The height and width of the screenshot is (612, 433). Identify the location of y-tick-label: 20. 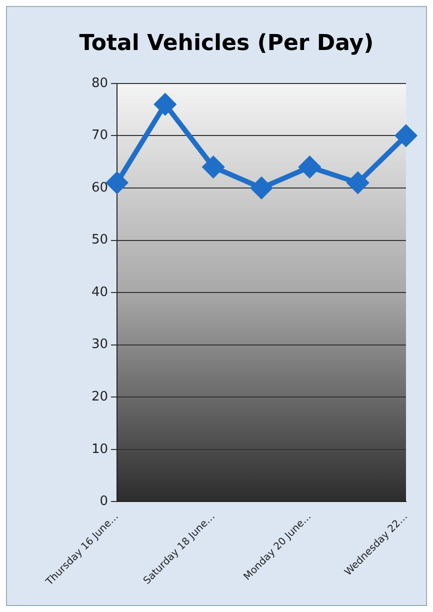
(99, 396).